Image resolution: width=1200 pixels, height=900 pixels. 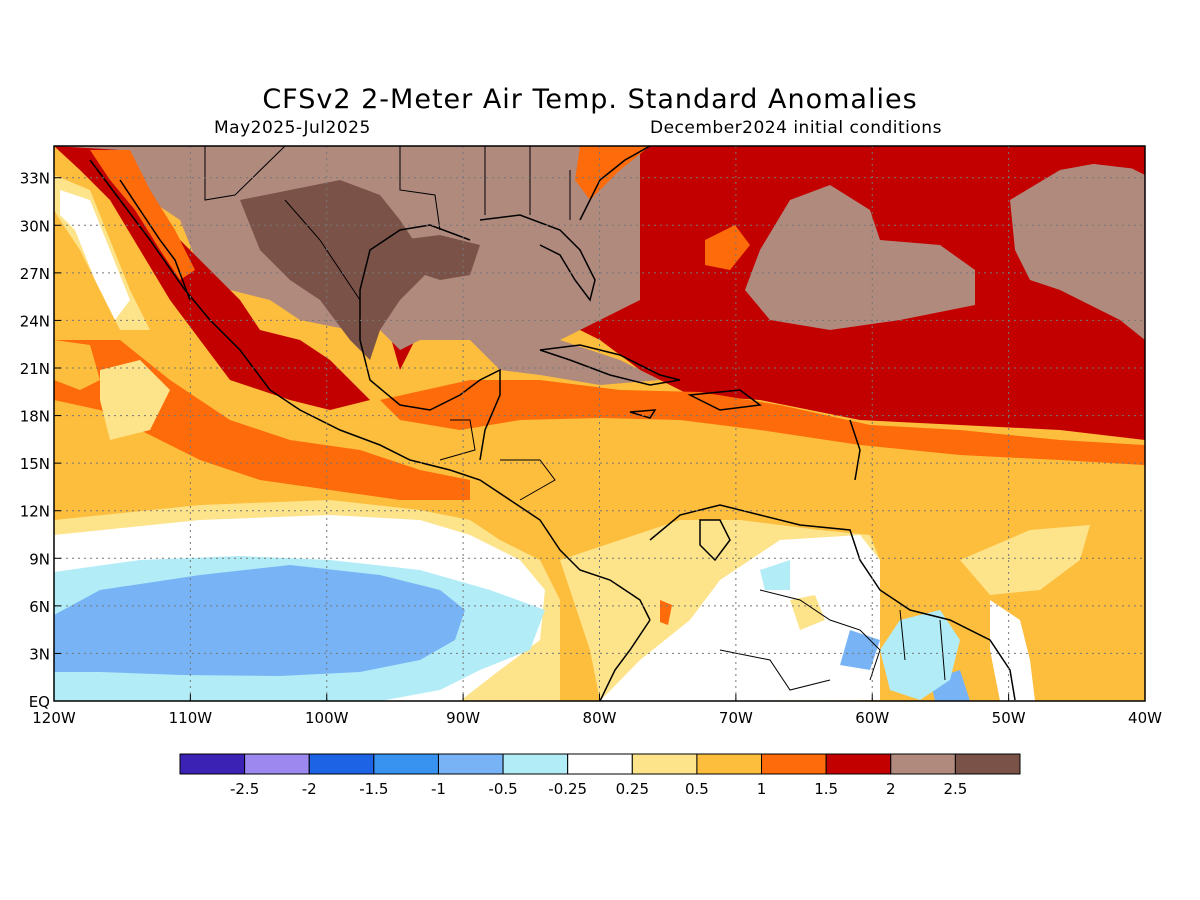 I want to click on color-legend: -2.5 -2 -1.5 -1 -0.5 -0.25 0.25 0.5 1 1.5 2 2.5, so click(x=600, y=775).